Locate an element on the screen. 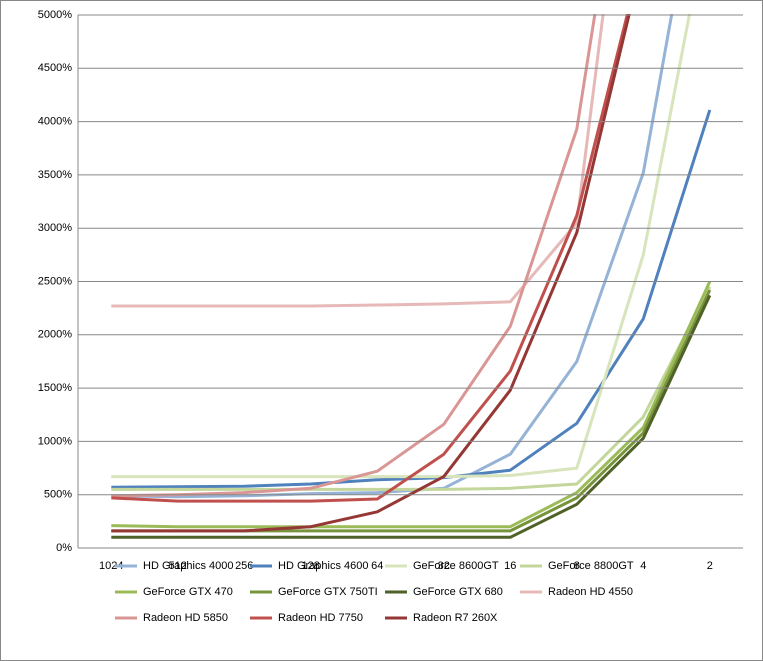  y-tick-label: 1000% is located at coordinates (55, 441).